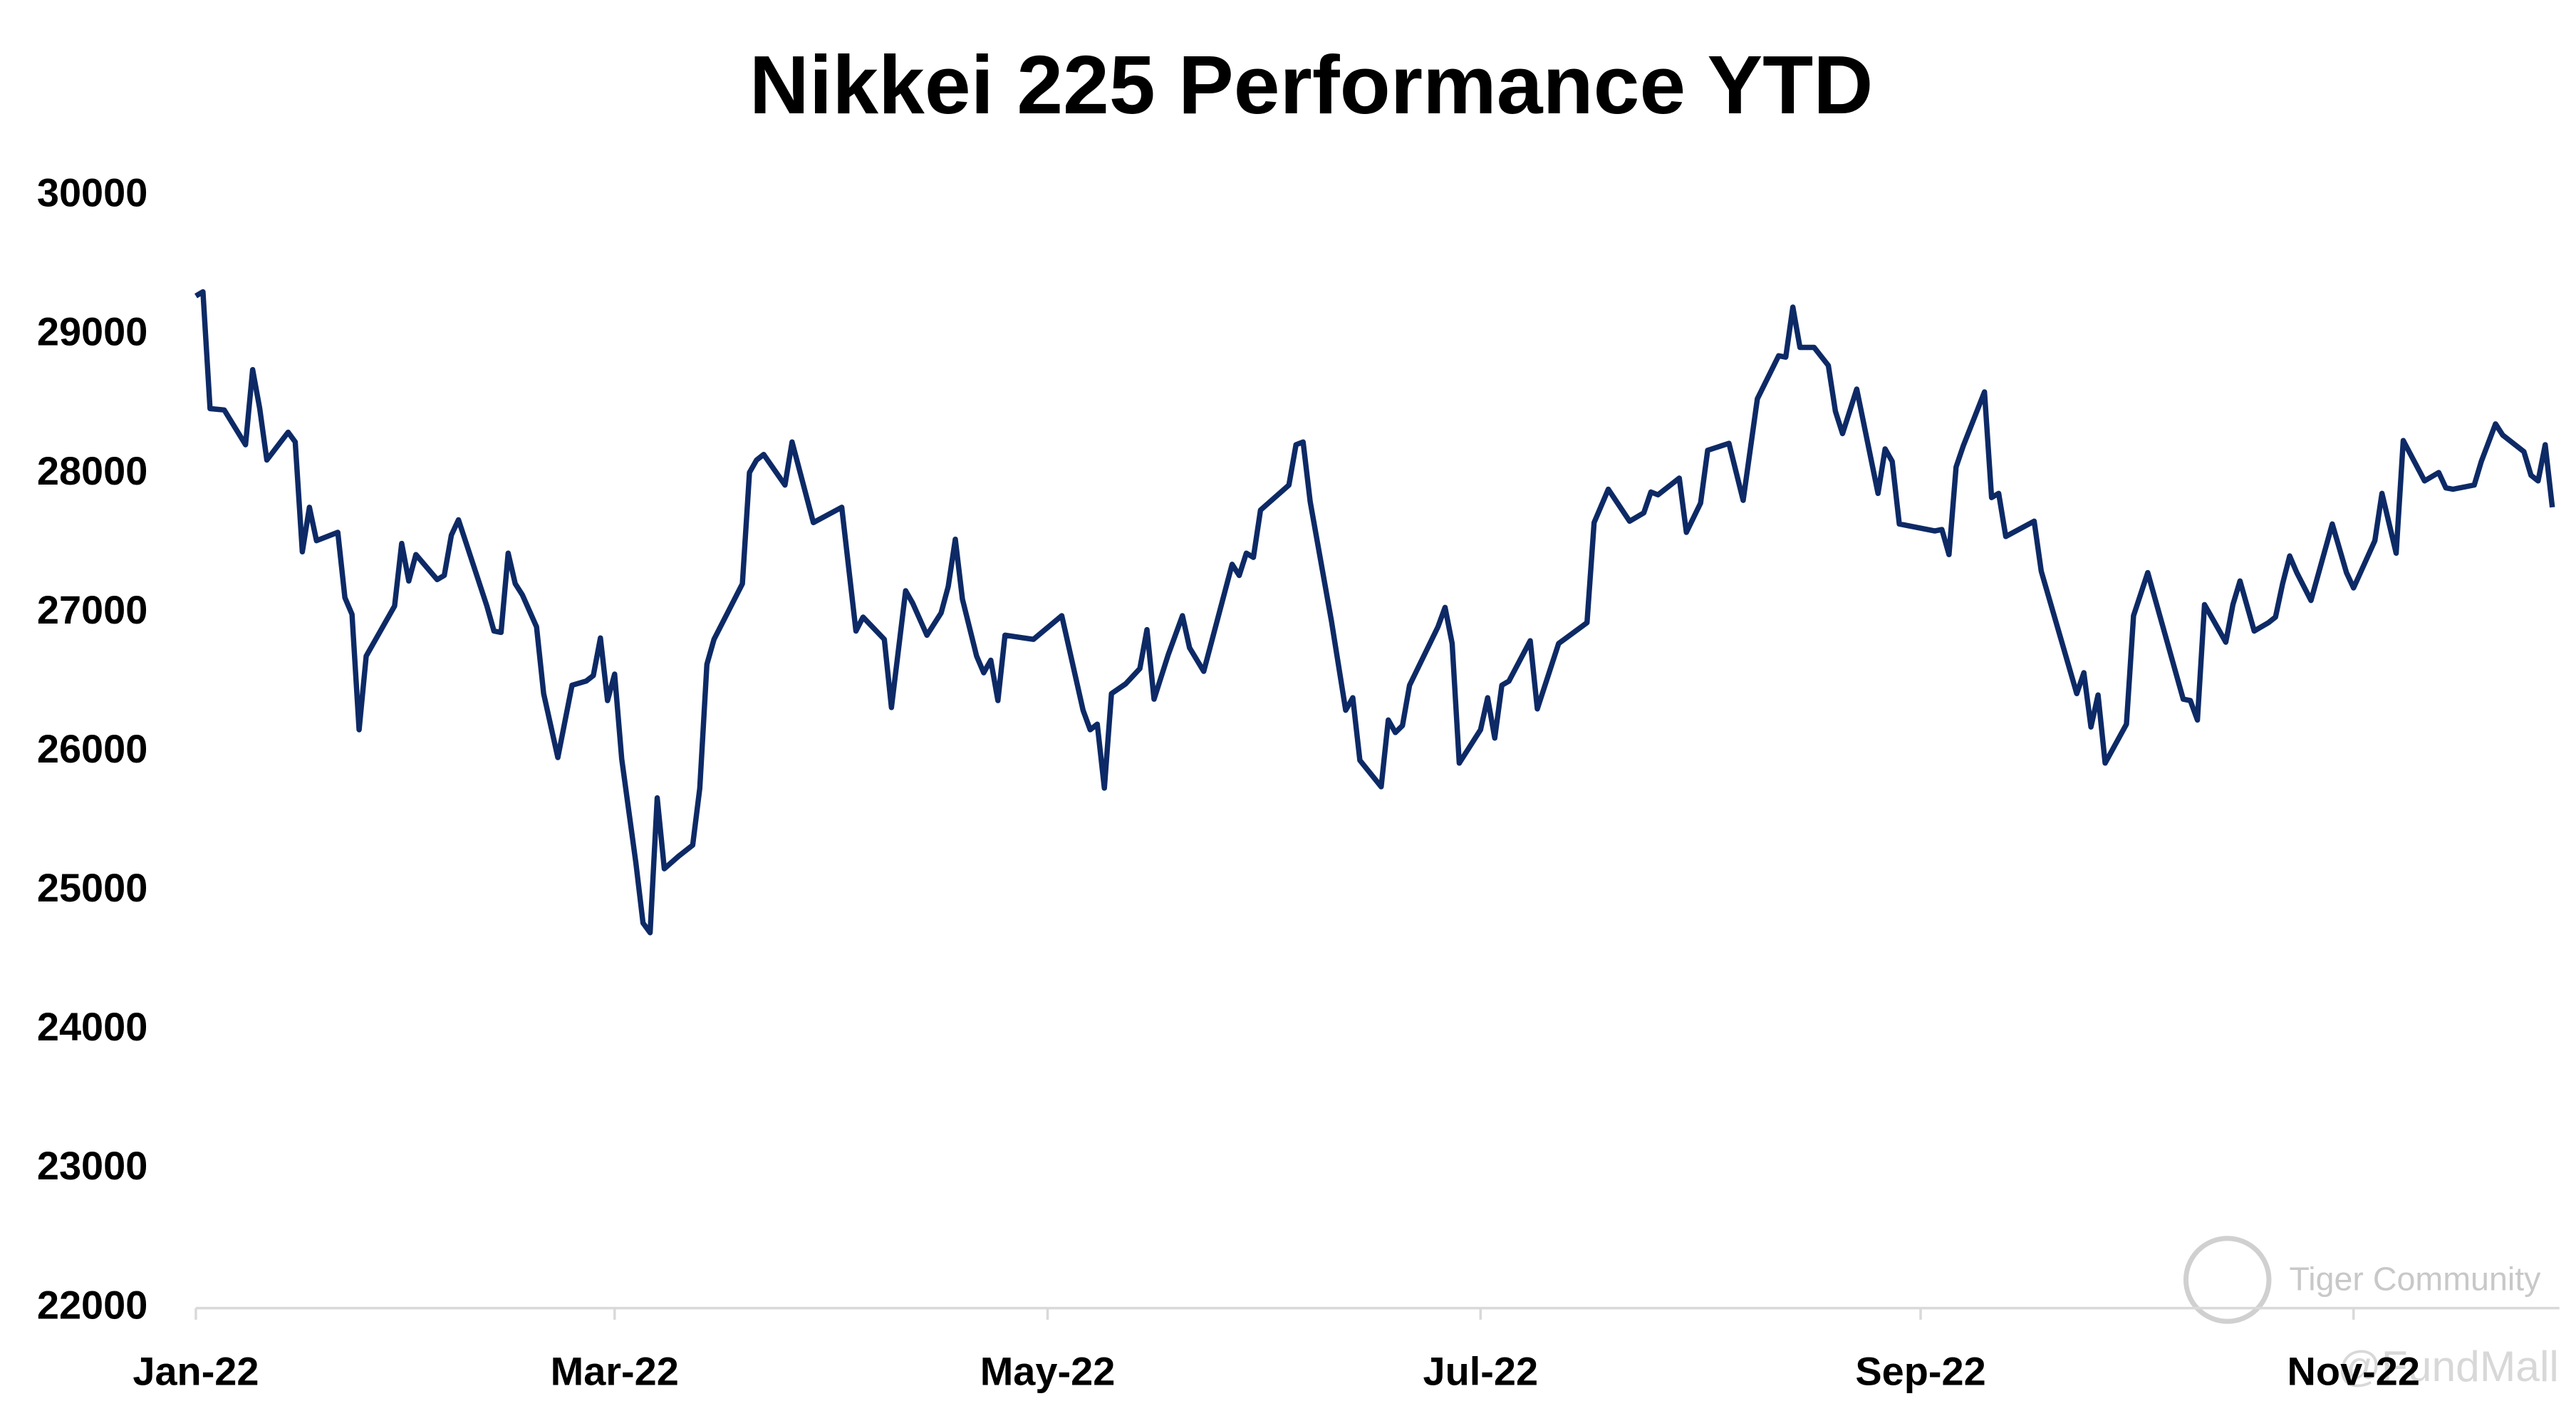 This screenshot has height=1411, width=2576. I want to click on x-tick-label: Nov-22, so click(2353, 1371).